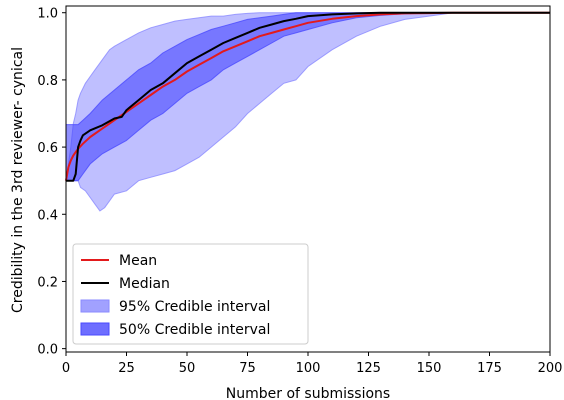  Describe the element at coordinates (47, 81) in the screenshot. I see `y-tick-label: 0.8` at that location.